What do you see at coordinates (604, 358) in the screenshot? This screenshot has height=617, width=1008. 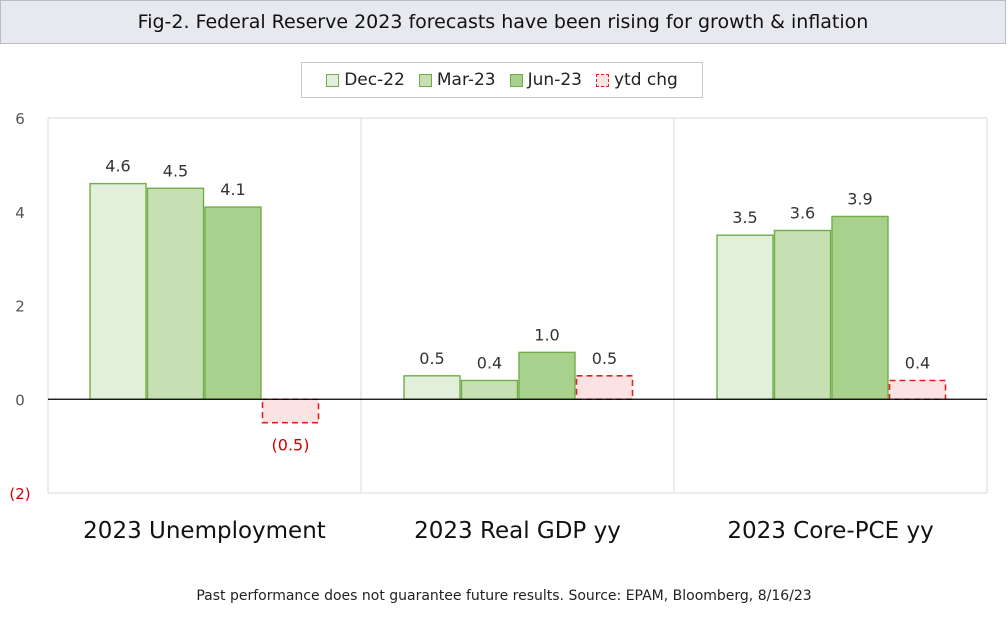 I see `data-label-ytd-1: 0.5` at bounding box center [604, 358].